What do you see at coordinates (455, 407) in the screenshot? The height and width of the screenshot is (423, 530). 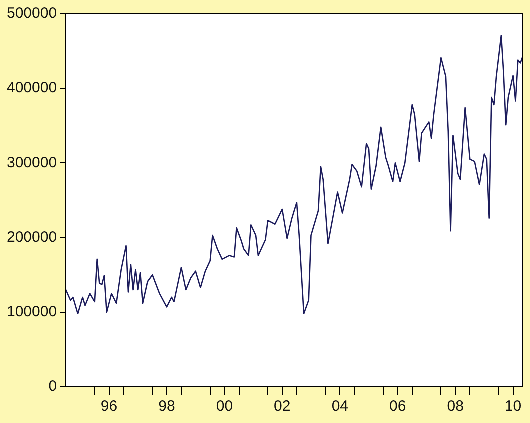 I see `x-tick-label: 08` at bounding box center [455, 407].